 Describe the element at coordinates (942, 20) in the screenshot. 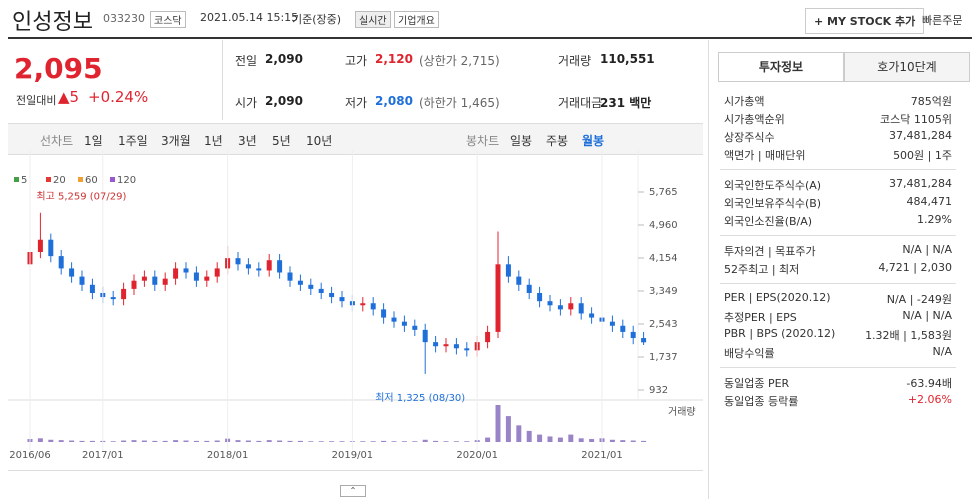

I see `quick-order: 빠른주문` at that location.